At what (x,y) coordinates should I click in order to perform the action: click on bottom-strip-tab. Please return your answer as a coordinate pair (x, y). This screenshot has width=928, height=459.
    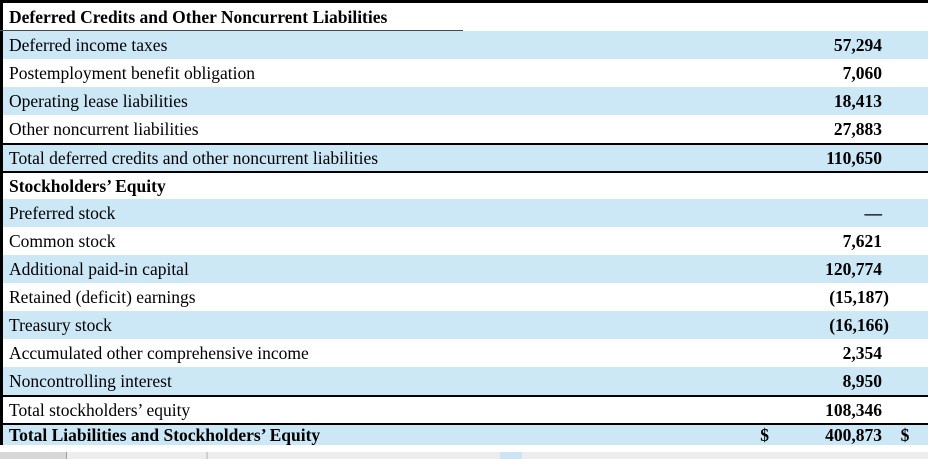
    Looking at the image, I should click on (33, 455).